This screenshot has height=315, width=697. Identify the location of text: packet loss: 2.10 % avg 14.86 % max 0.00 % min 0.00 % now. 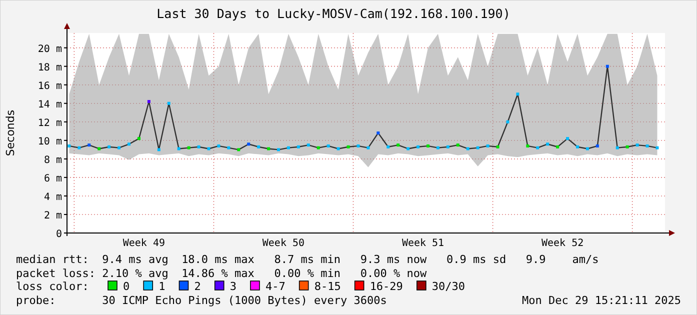
(221, 273).